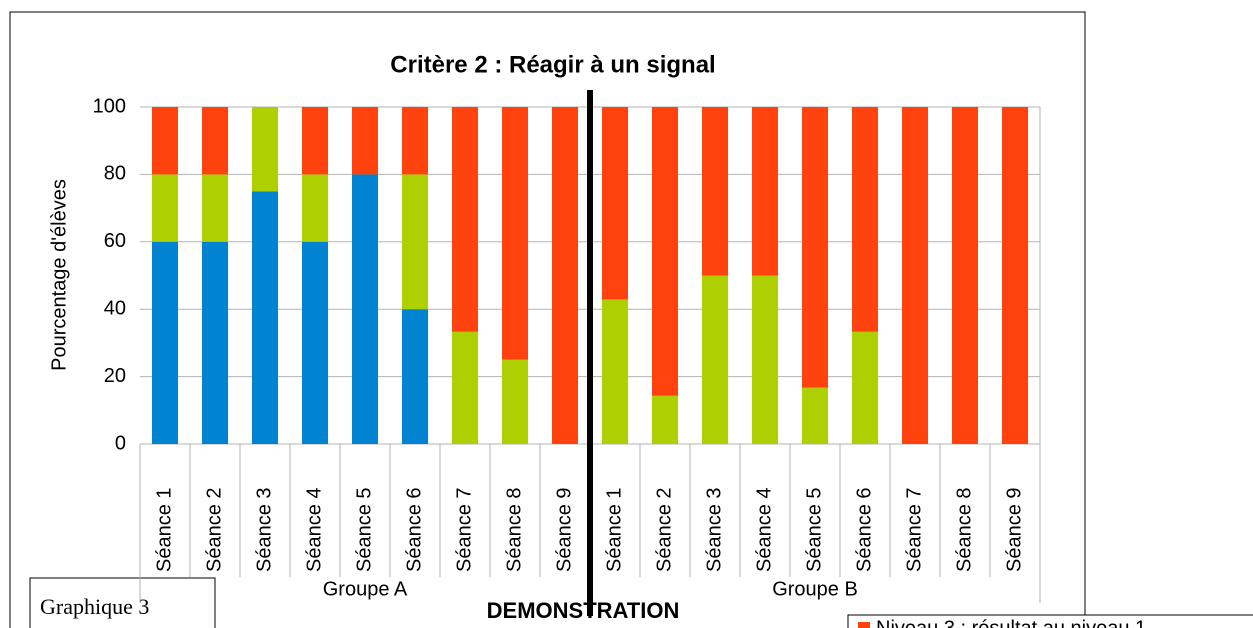 The width and height of the screenshot is (1253, 628). Describe the element at coordinates (115, 308) in the screenshot. I see `y-tick-label: 40` at that location.